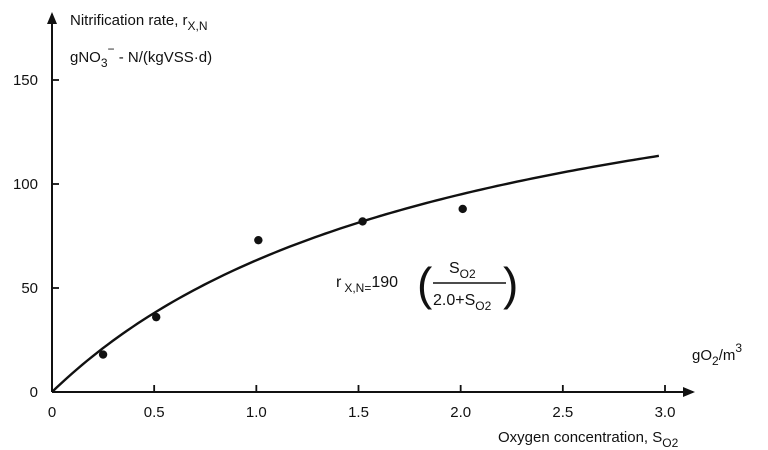 The image size is (768, 450). I want to click on x-ticks: 0 0.5 1.0 1.5 2.0 2.5 3.0, so click(362, 403).